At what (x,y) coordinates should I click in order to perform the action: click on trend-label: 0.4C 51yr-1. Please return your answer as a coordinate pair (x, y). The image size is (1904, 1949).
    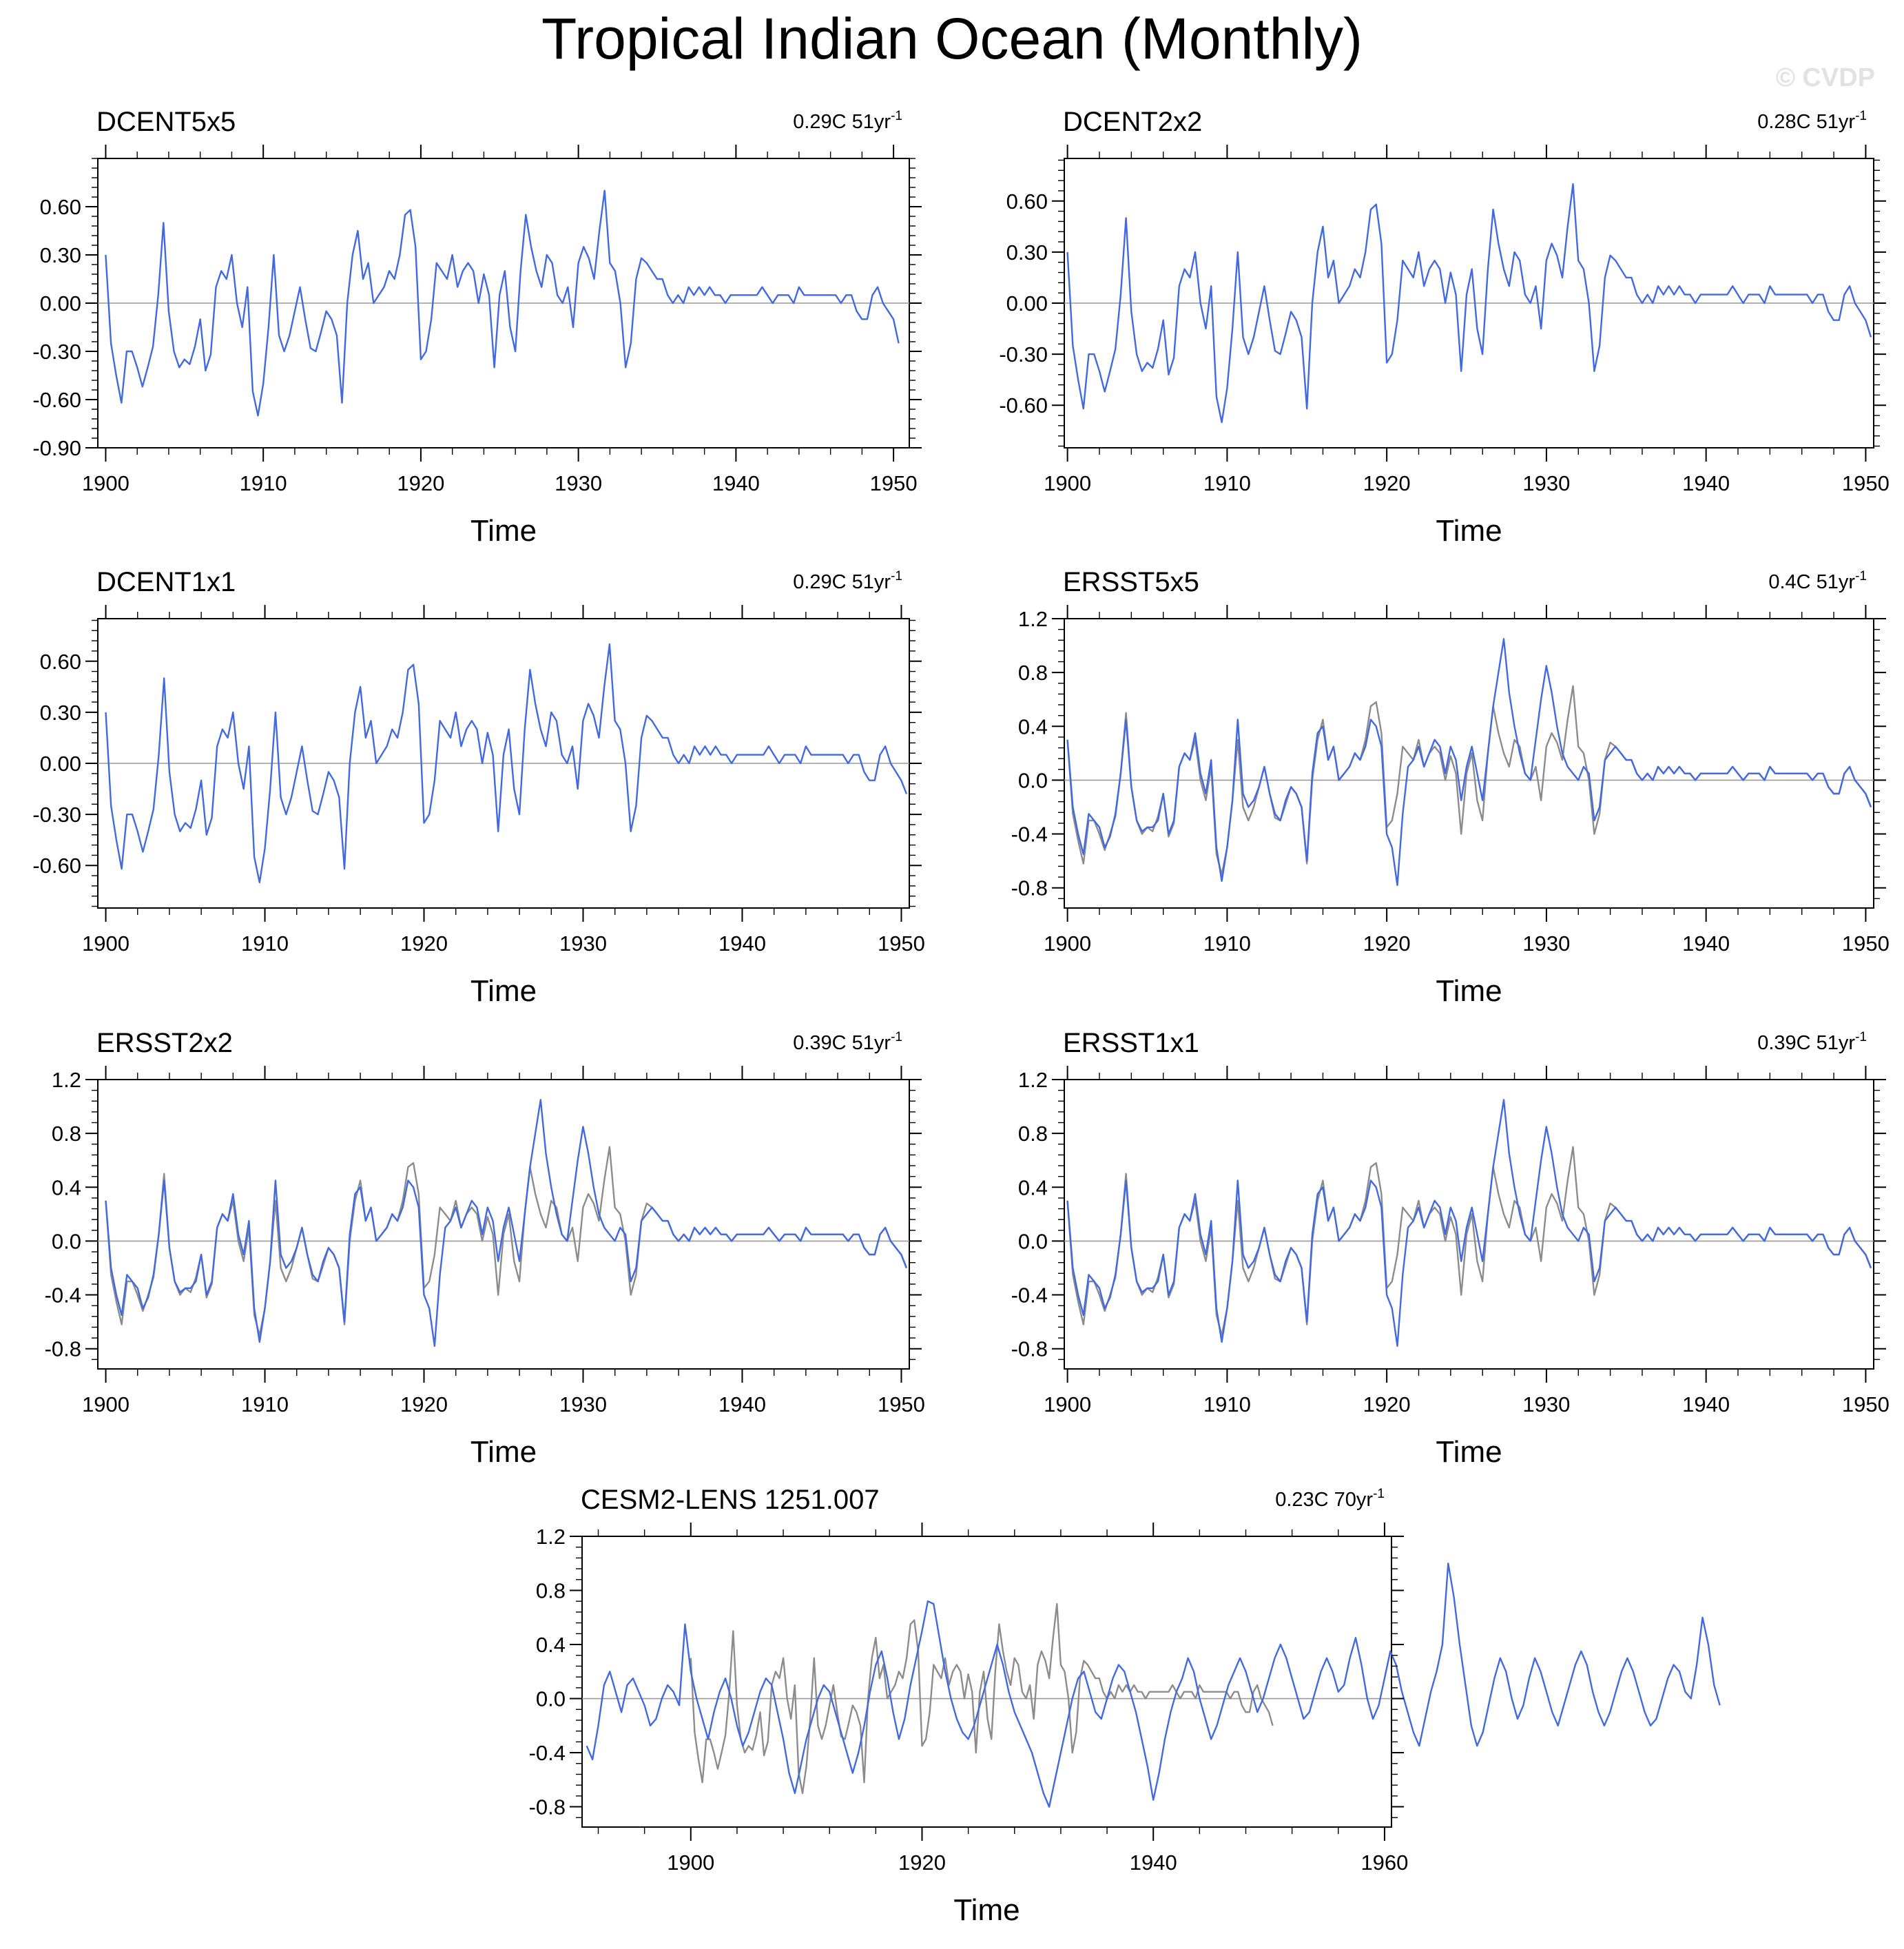
    Looking at the image, I should click on (1817, 581).